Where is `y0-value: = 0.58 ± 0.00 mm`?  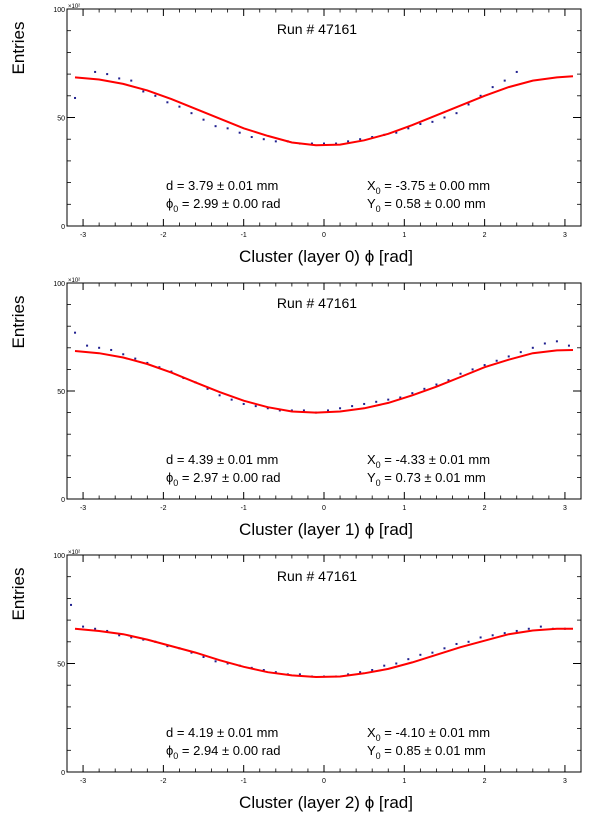
y0-value: = 0.58 ± 0.00 mm is located at coordinates (433, 203).